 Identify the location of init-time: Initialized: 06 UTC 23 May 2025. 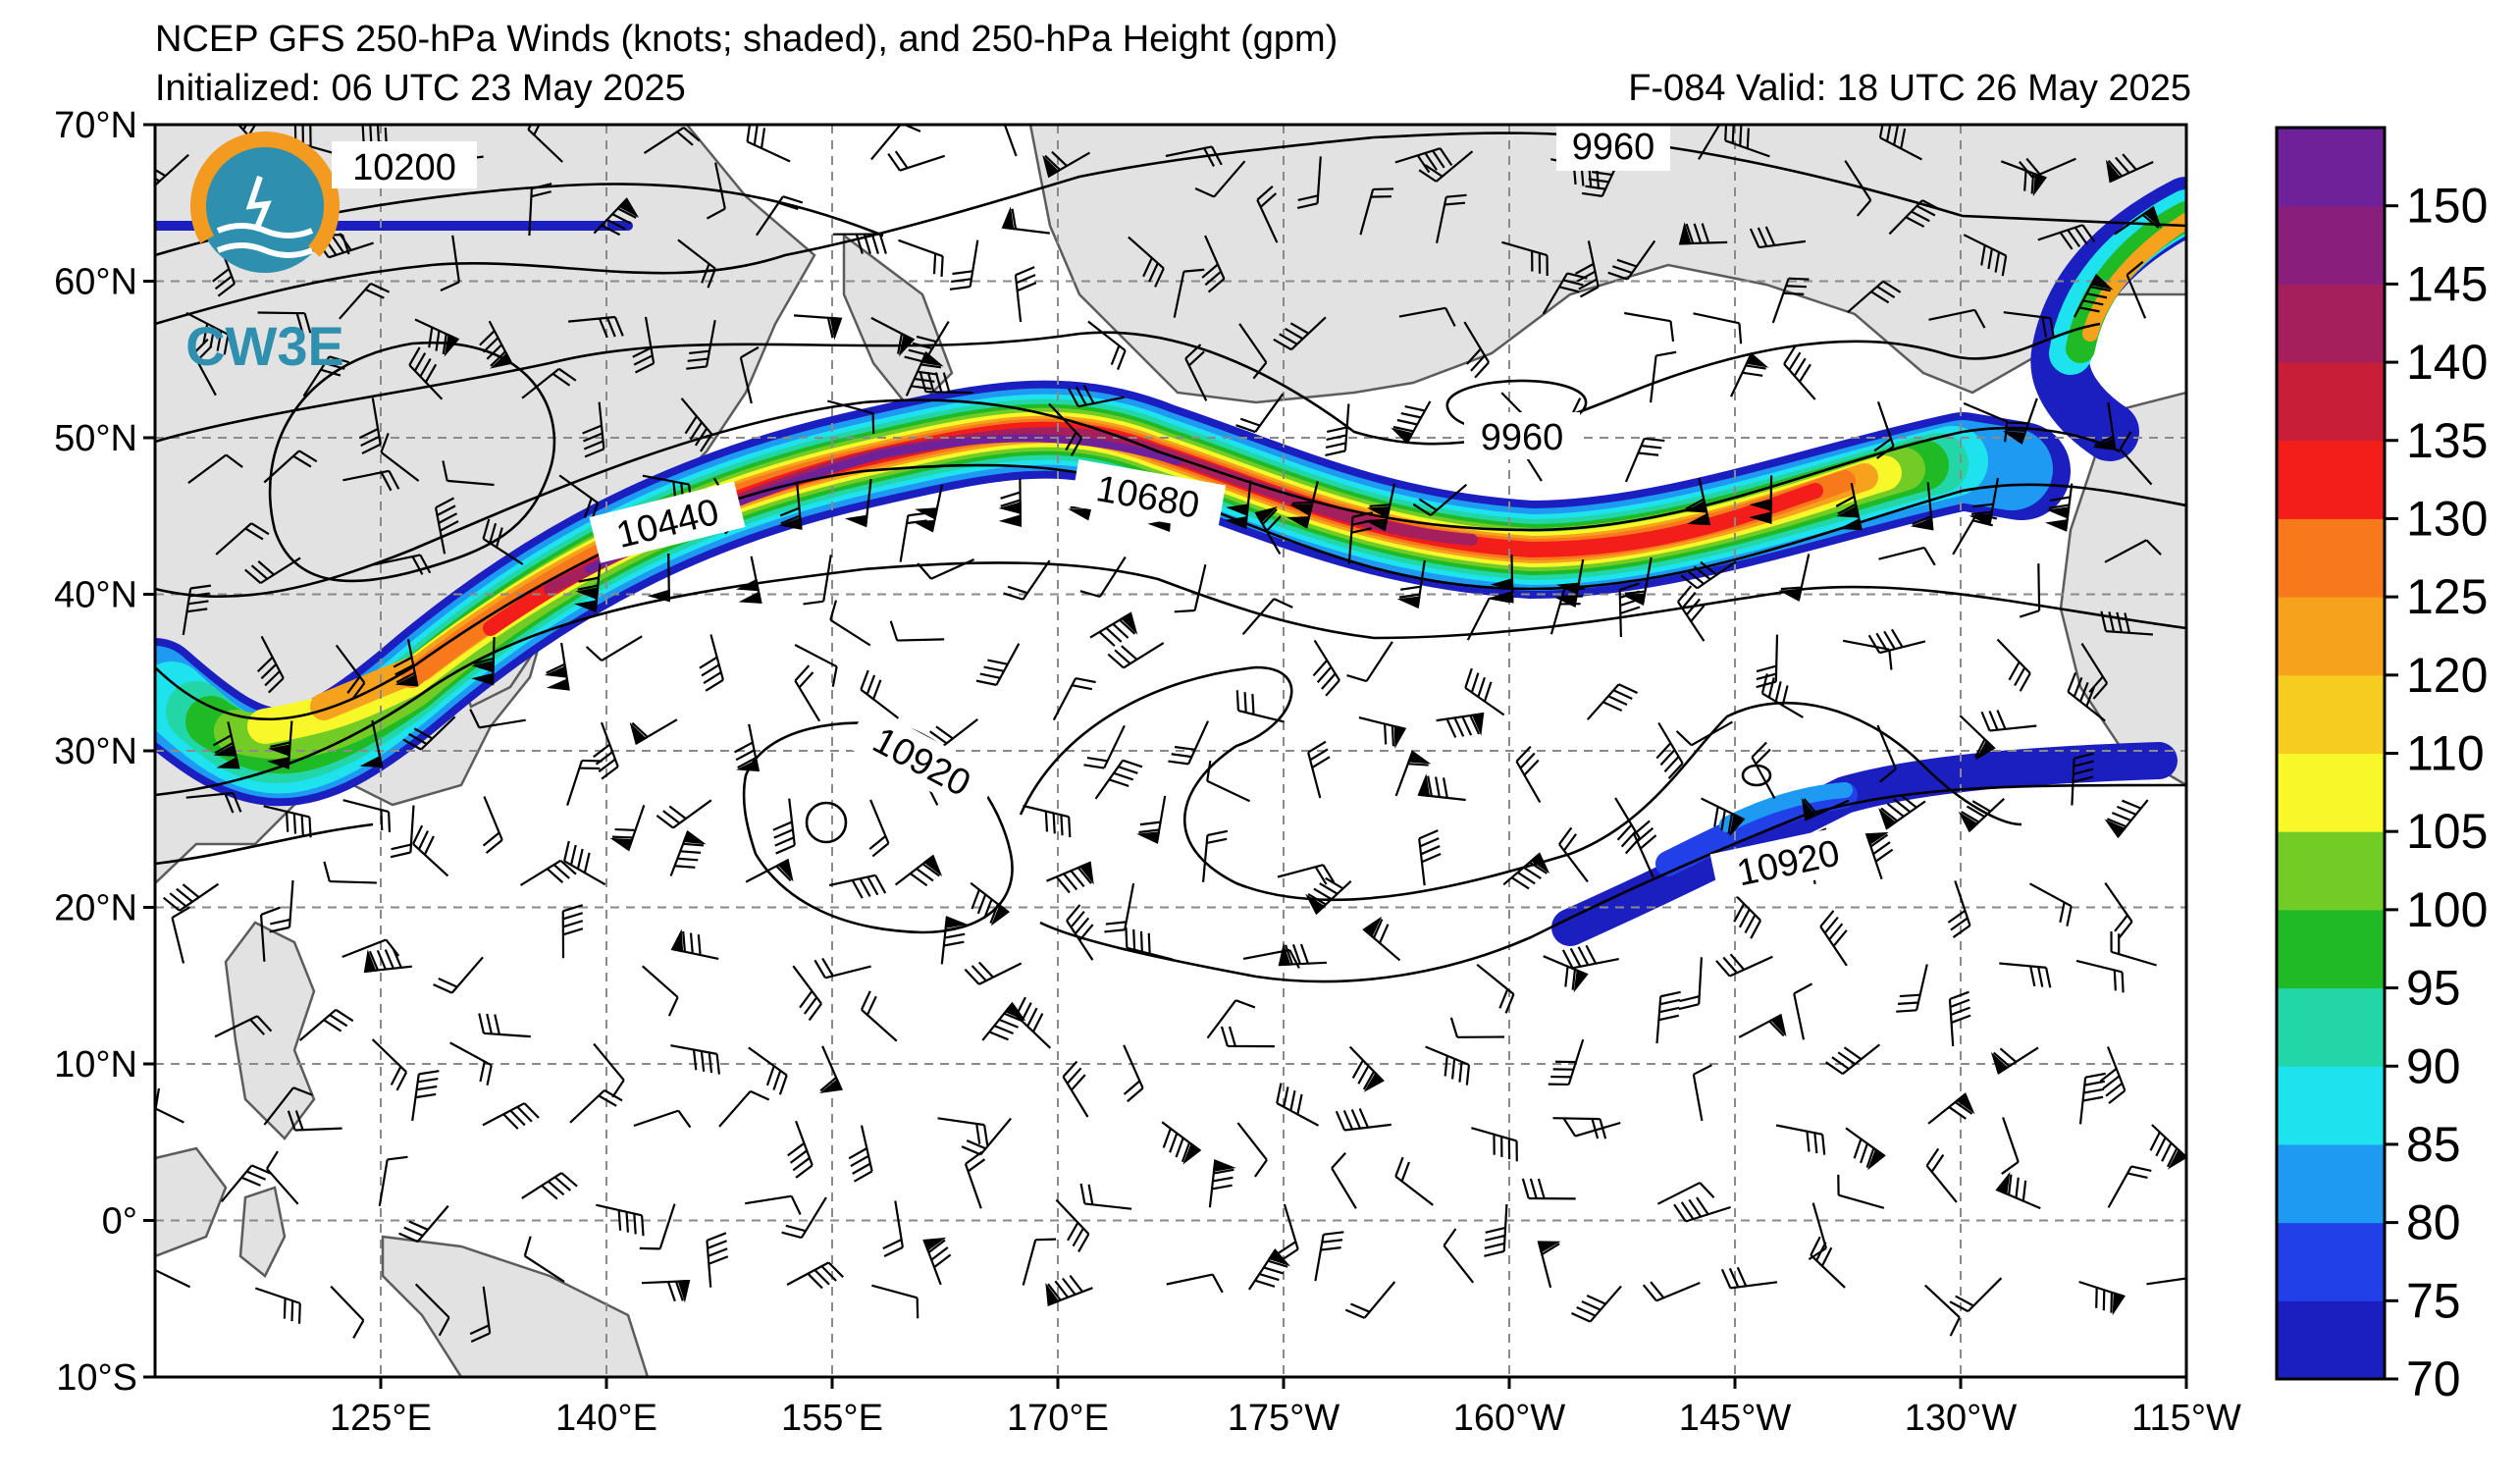
(420, 89).